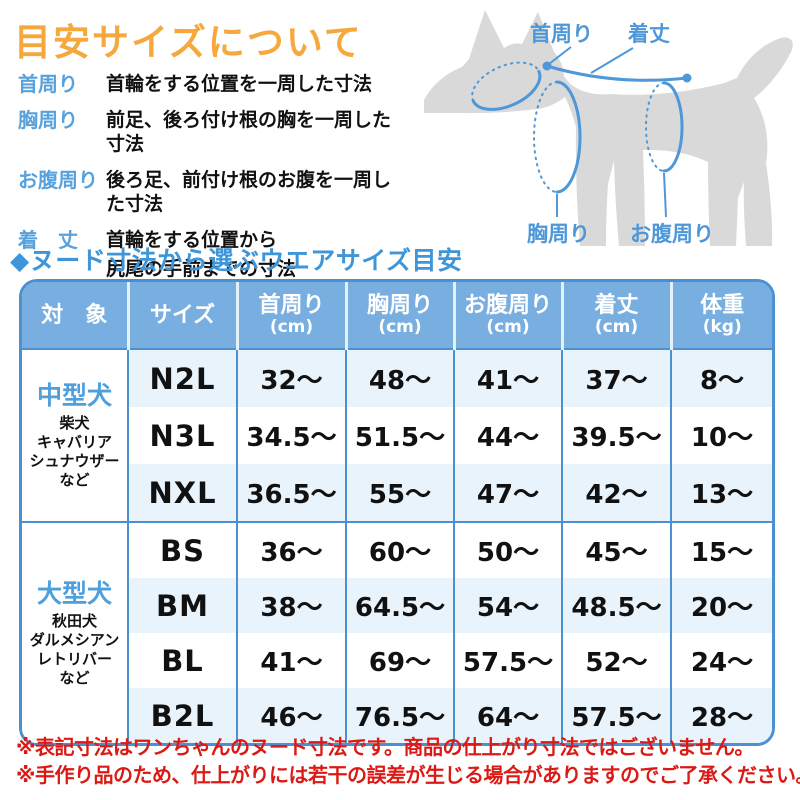 This screenshot has width=800, height=800. I want to click on legend-row-neck: 首周り 首輪をする位置を一周した寸法, so click(213, 84).